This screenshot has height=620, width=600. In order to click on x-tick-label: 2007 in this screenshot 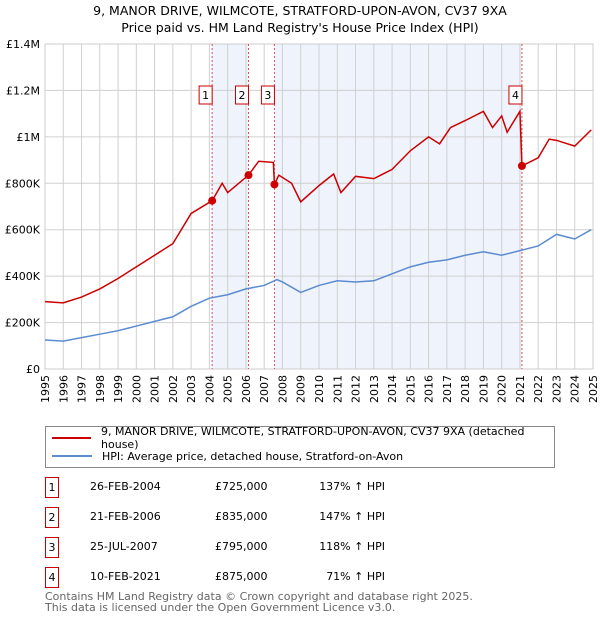, I will do `click(264, 389)`.